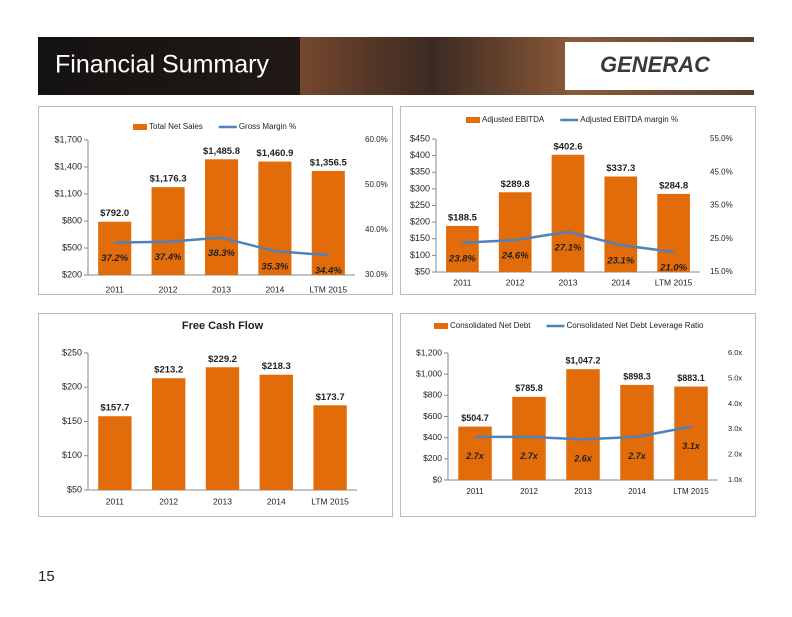 Image resolution: width=792 pixels, height=617 pixels. I want to click on bar-value-label: $284.8, so click(673, 185).